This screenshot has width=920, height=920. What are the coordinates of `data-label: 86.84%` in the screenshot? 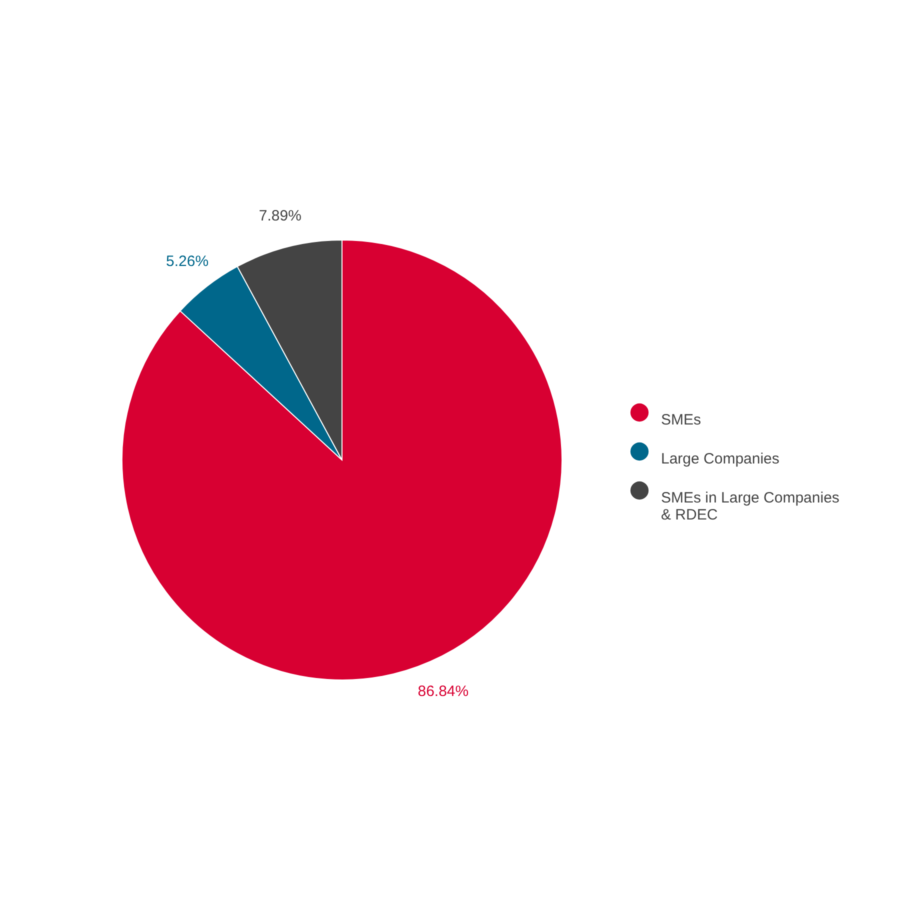 It's located at (443, 691).